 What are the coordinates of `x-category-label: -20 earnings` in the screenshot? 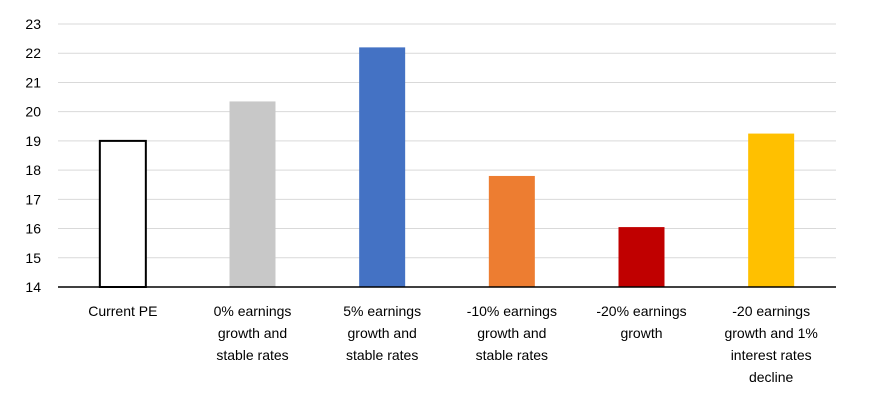 It's located at (771, 311).